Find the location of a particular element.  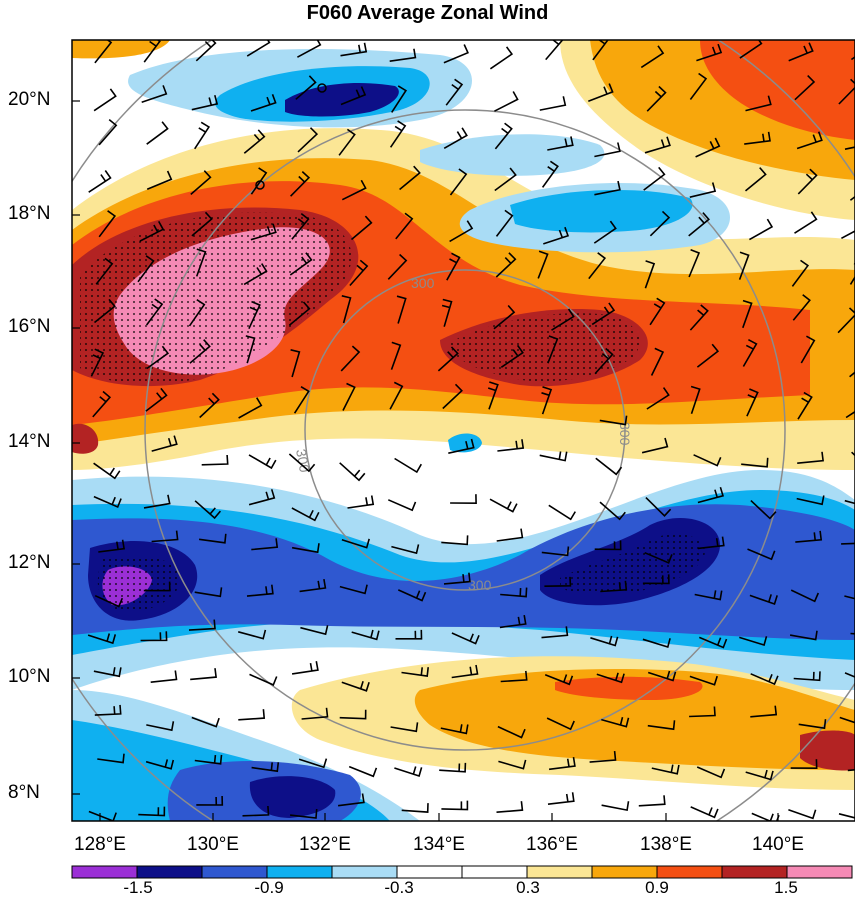

colorbar is located at coordinates (462, 872).